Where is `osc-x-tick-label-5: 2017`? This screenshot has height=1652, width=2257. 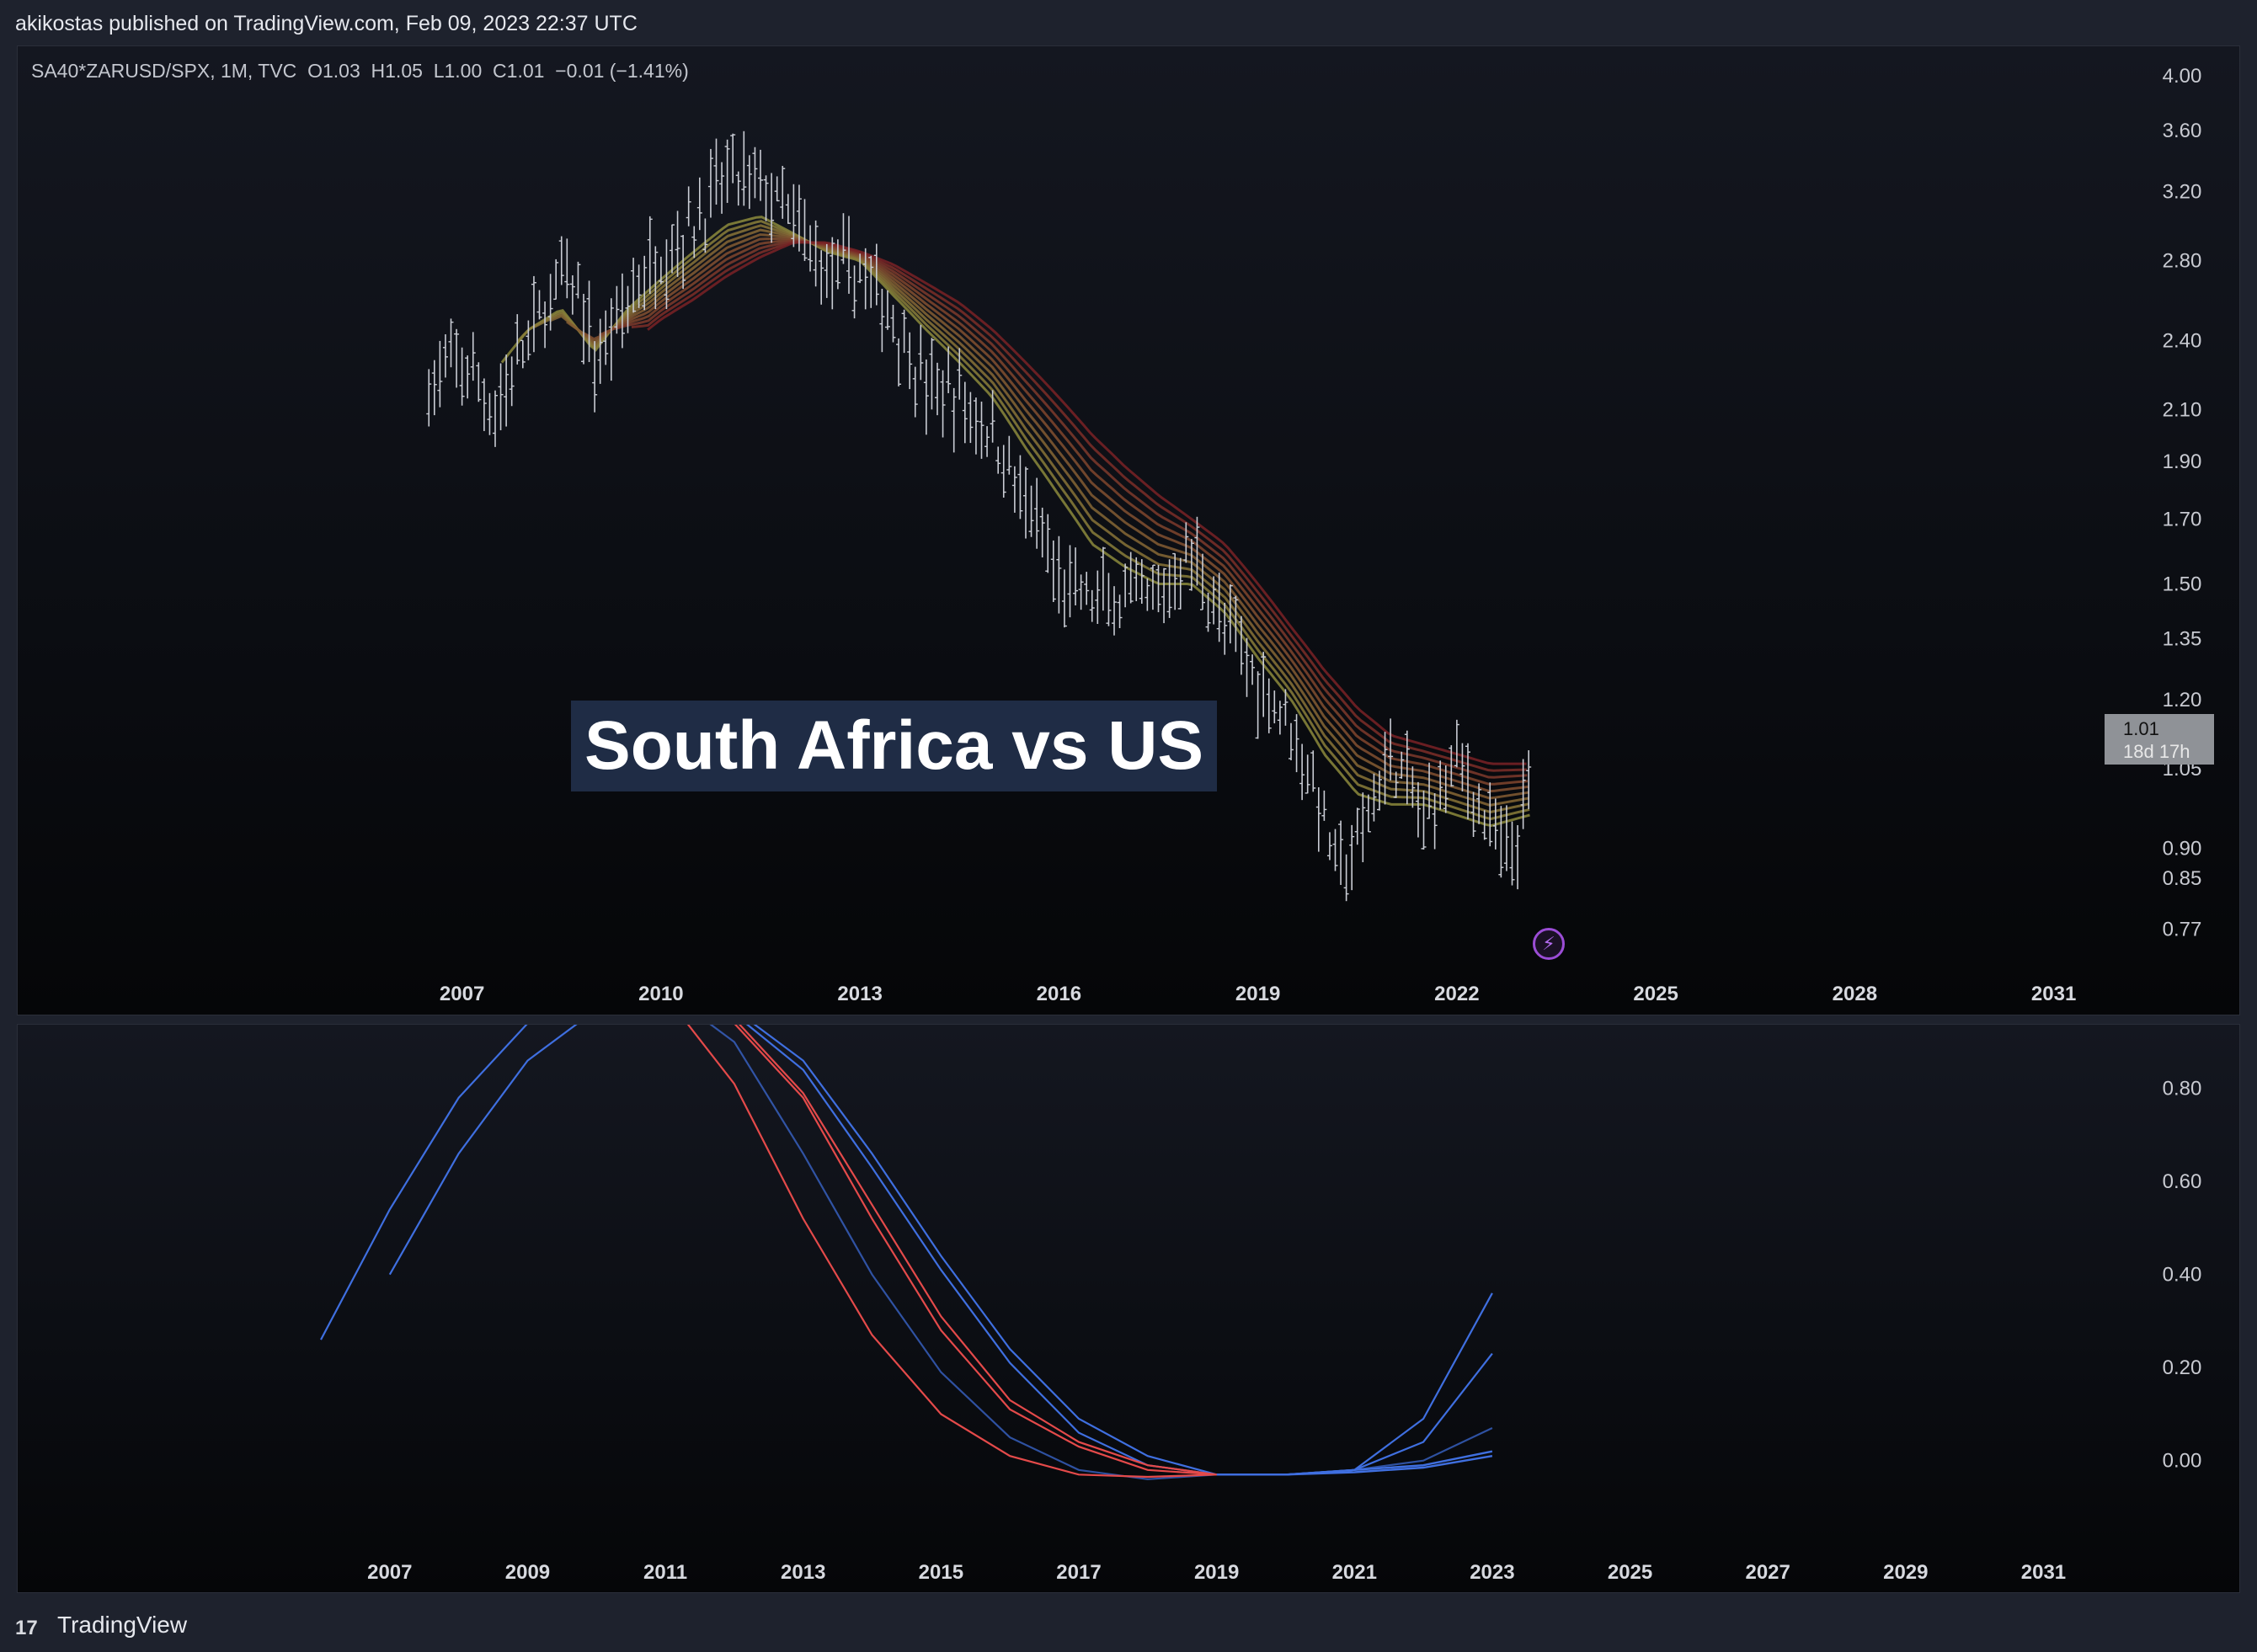
osc-x-tick-label-5: 2017 is located at coordinates (1078, 1572).